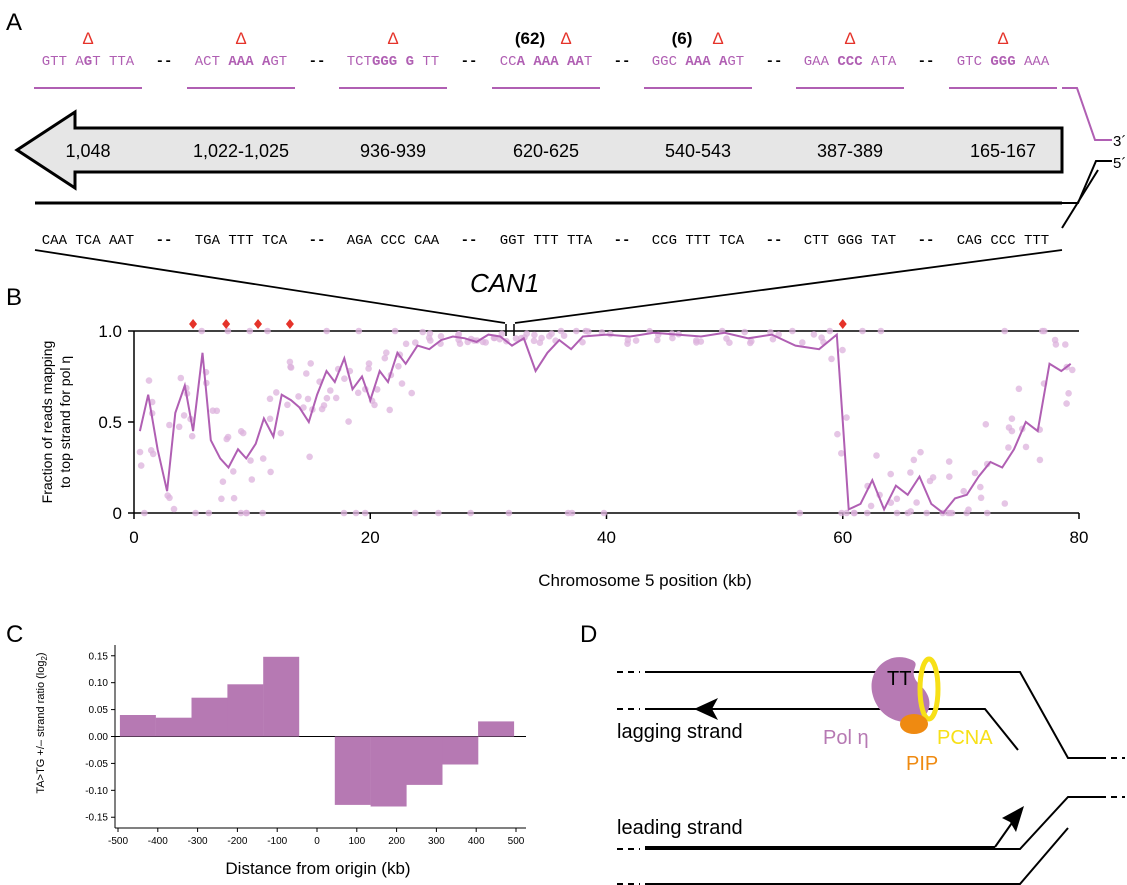 This screenshot has width=1127, height=885. What do you see at coordinates (1087, 114) in the screenshot?
I see `top-strand-connector` at bounding box center [1087, 114].